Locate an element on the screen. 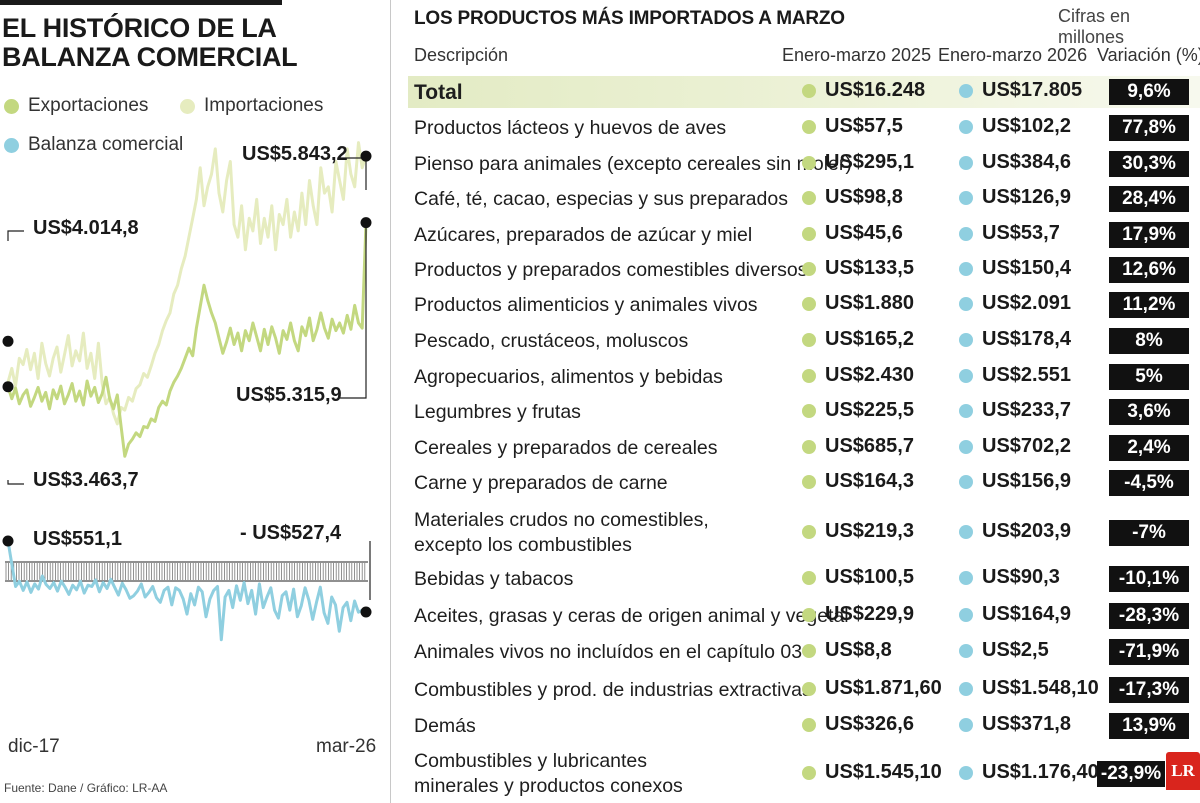  value-2026-text: US$126,9 is located at coordinates (1026, 197).